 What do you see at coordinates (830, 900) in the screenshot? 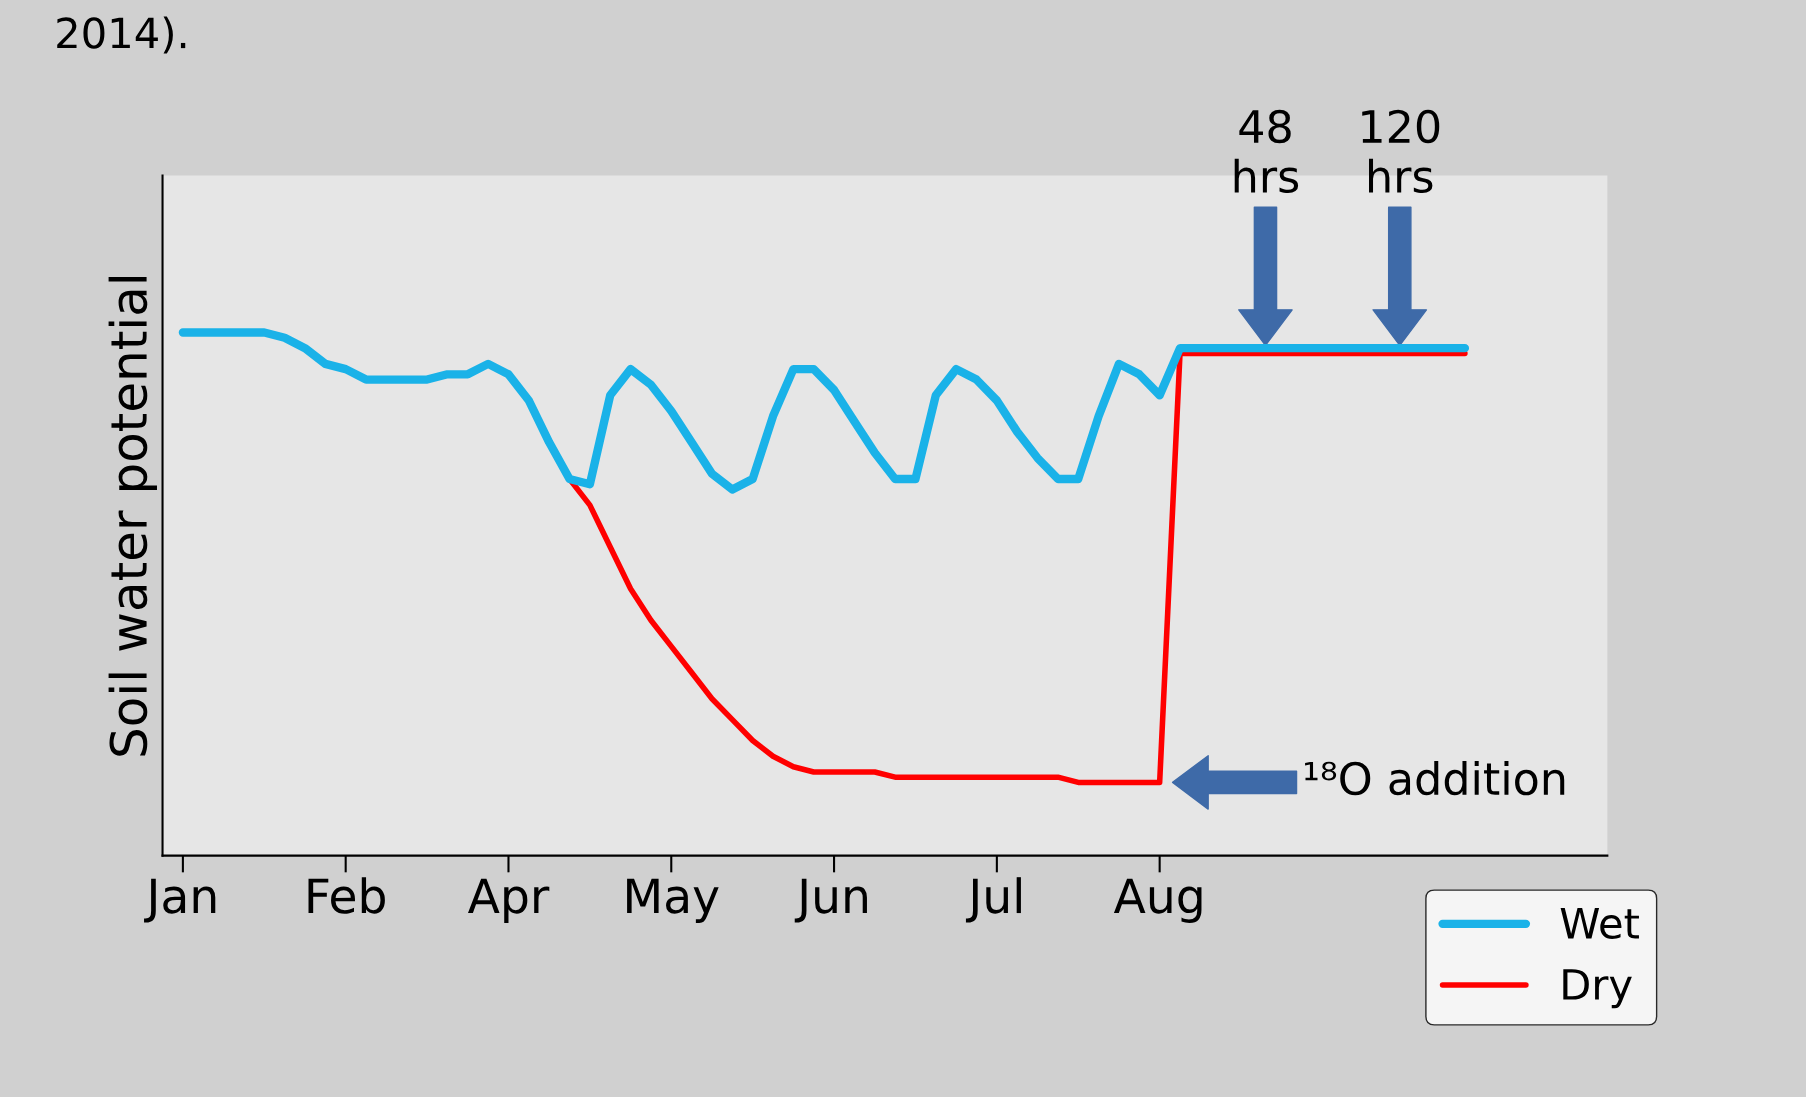
I see `x-tick-label: Jun` at bounding box center [830, 900].